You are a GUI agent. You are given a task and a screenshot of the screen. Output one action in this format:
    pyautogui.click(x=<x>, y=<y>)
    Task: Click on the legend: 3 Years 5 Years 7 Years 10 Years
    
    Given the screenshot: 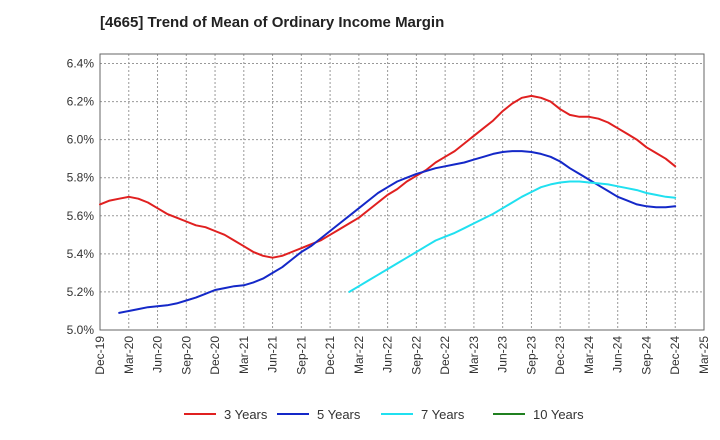 What is the action you would take?
    pyautogui.click(x=384, y=414)
    